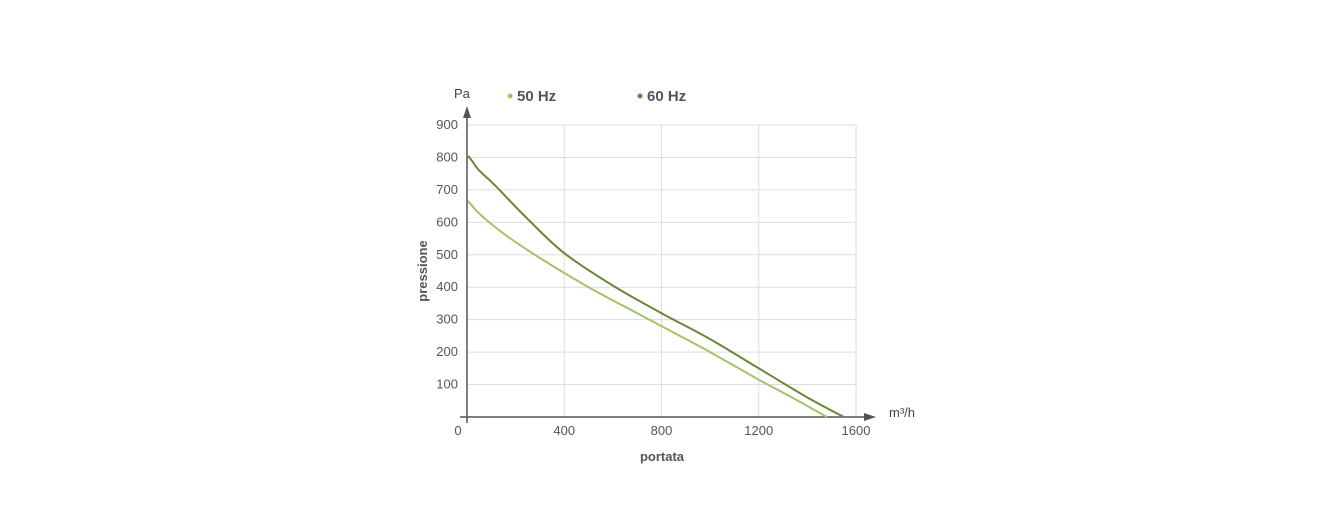 The height and width of the screenshot is (530, 1338). What do you see at coordinates (902, 412) in the screenshot?
I see `x-axis-unit: m³/h` at bounding box center [902, 412].